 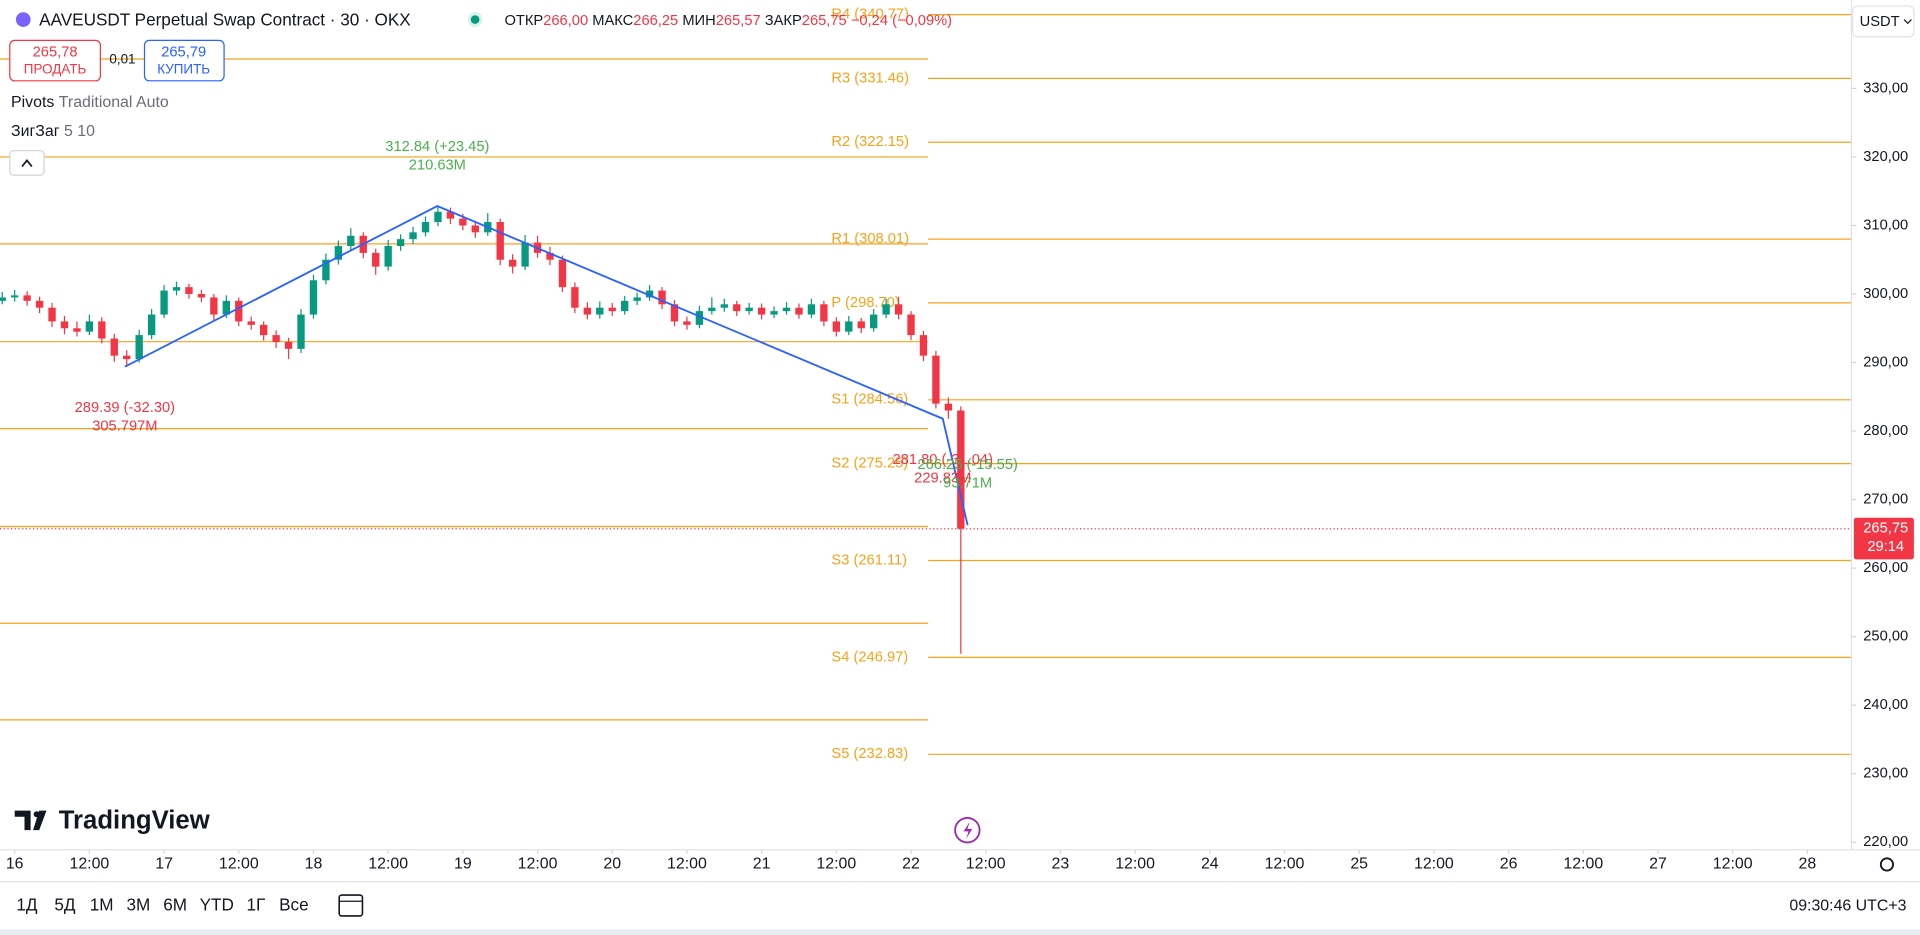 What do you see at coordinates (55, 68) in the screenshot?
I see `sell-label: ПРОДАТЬ` at bounding box center [55, 68].